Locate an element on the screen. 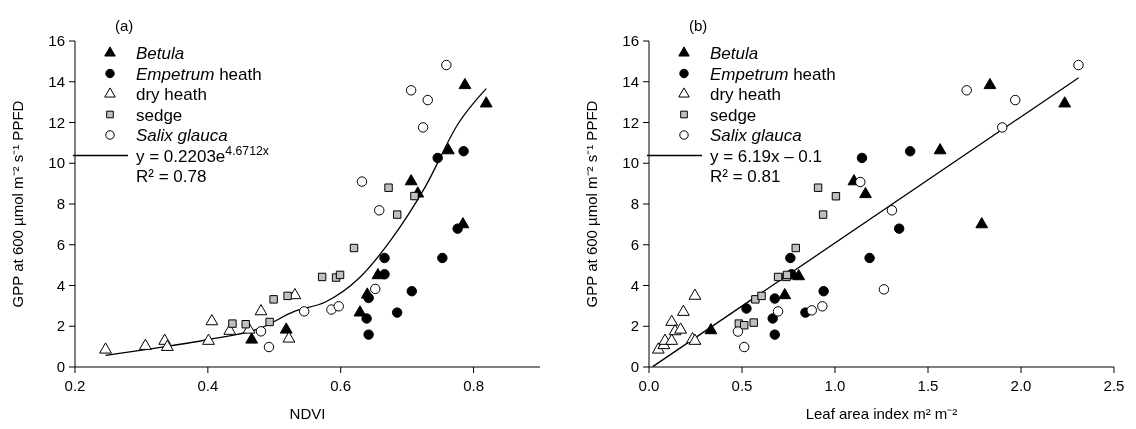 The image size is (1136, 429). annotation: R² = 0.78 is located at coordinates (171, 176).